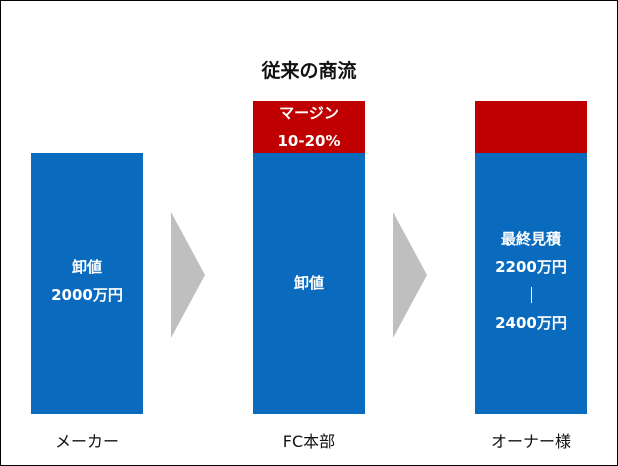 Image resolution: width=618 pixels, height=466 pixels. What do you see at coordinates (309, 71) in the screenshot?
I see `diagram-title: 従来の商流` at bounding box center [309, 71].